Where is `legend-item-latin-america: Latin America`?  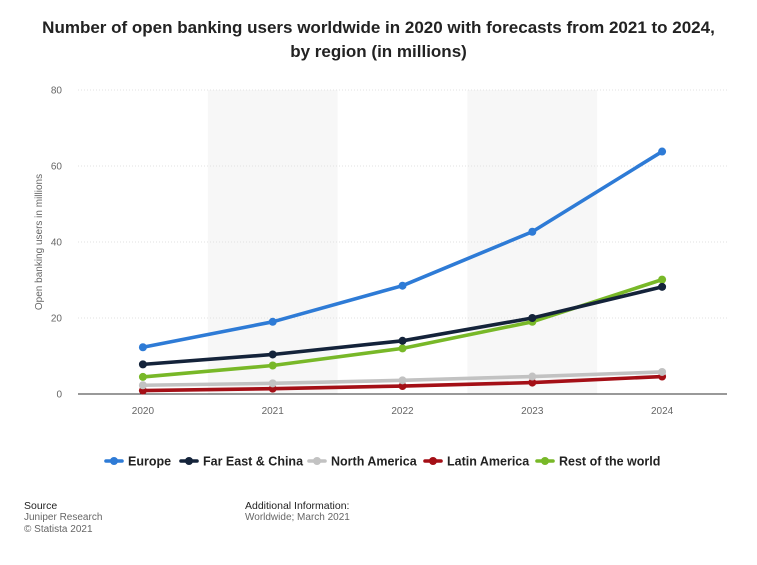
legend-item-latin-america: Latin America is located at coordinates (476, 462).